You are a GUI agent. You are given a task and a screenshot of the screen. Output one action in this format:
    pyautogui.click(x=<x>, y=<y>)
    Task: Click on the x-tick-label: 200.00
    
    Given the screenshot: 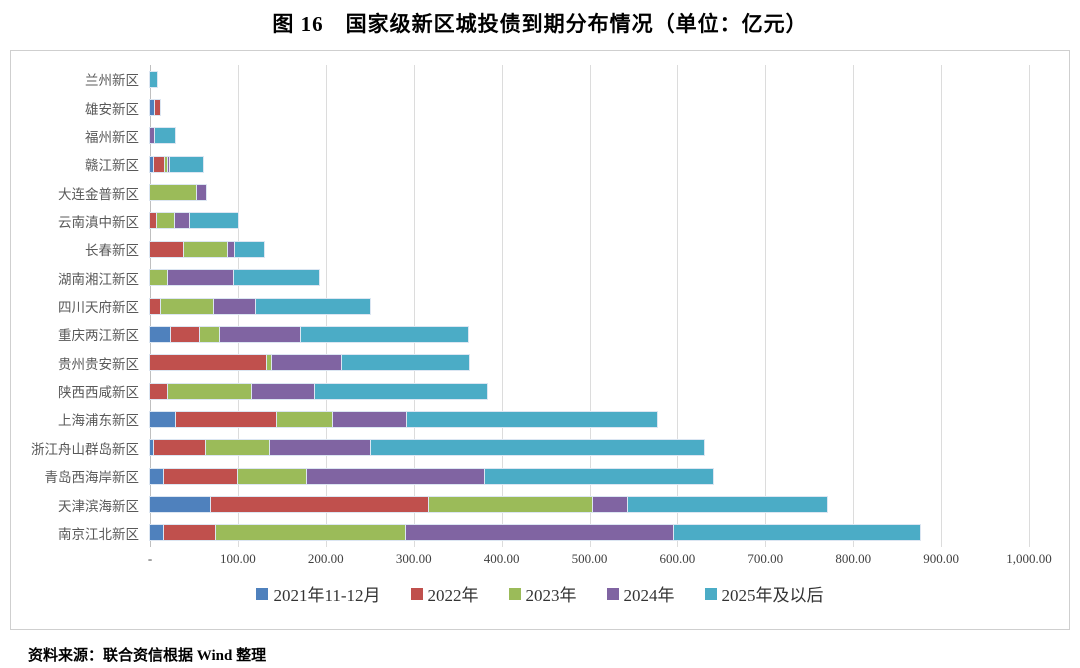 What is the action you would take?
    pyautogui.click(x=325, y=558)
    